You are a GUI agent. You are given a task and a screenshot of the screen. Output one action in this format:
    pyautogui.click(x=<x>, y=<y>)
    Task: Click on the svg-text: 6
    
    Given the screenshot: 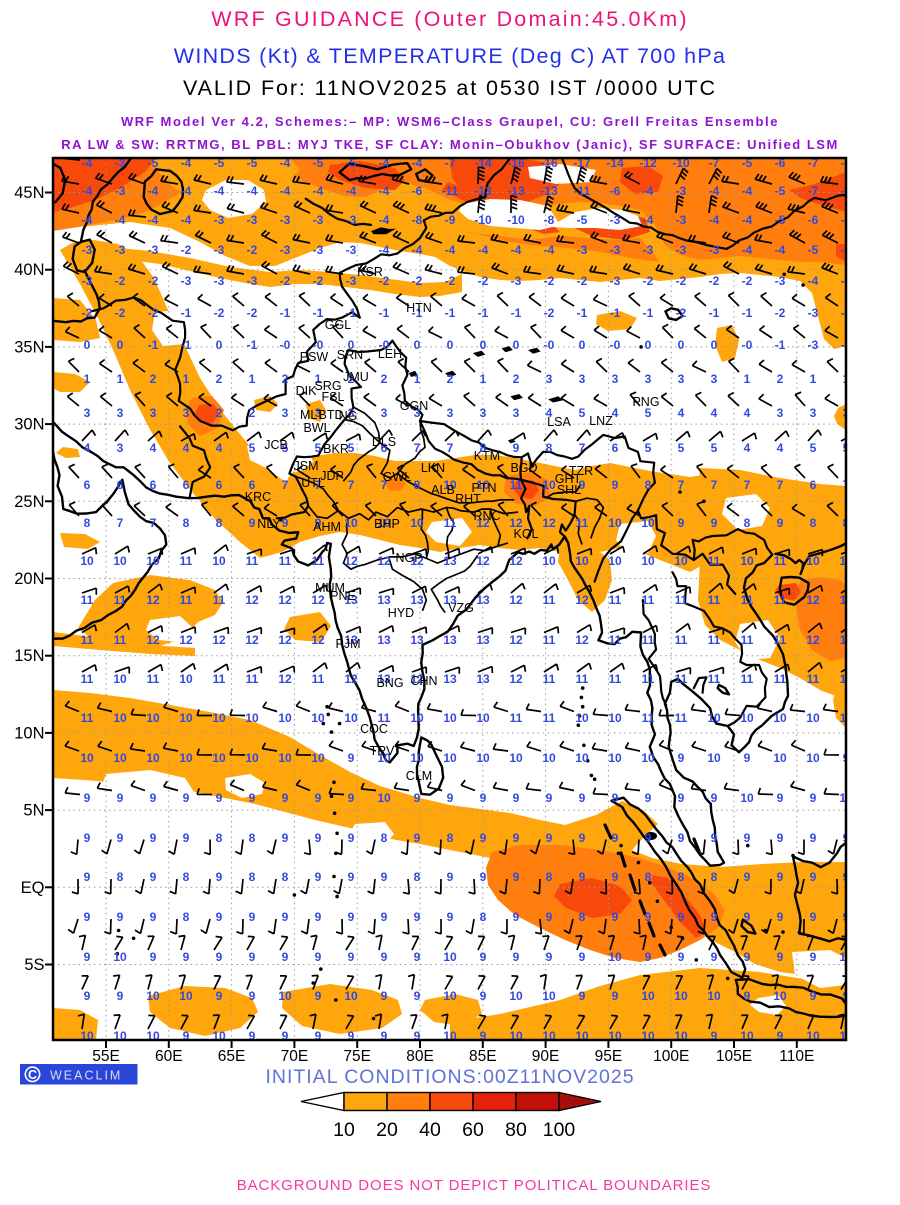 What is the action you would take?
    pyautogui.click(x=153, y=485)
    